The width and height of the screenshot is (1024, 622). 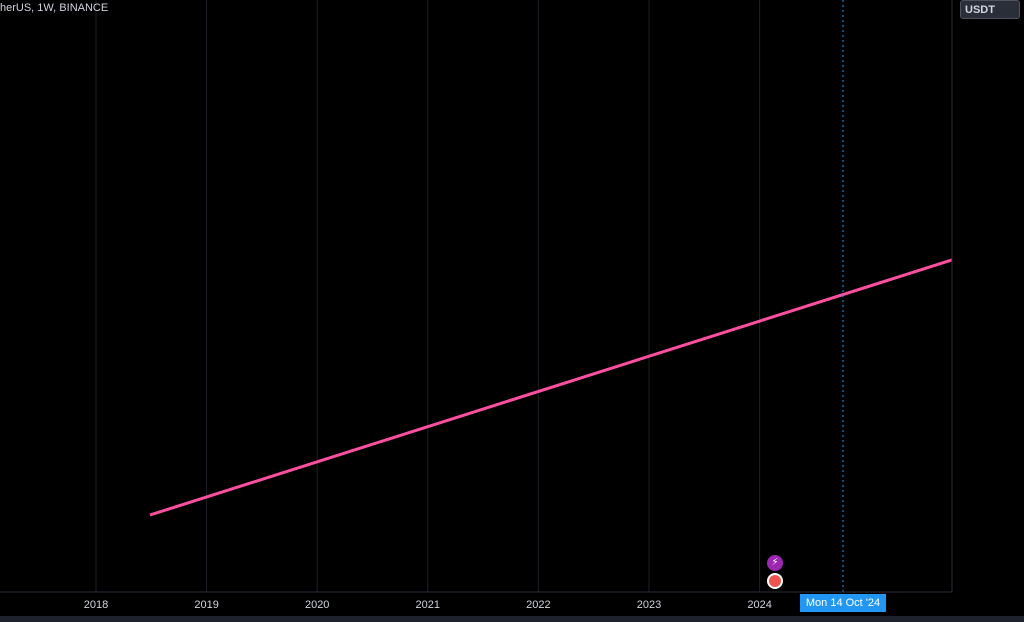 What do you see at coordinates (990, 9) in the screenshot?
I see `currency-selector: USDT` at bounding box center [990, 9].